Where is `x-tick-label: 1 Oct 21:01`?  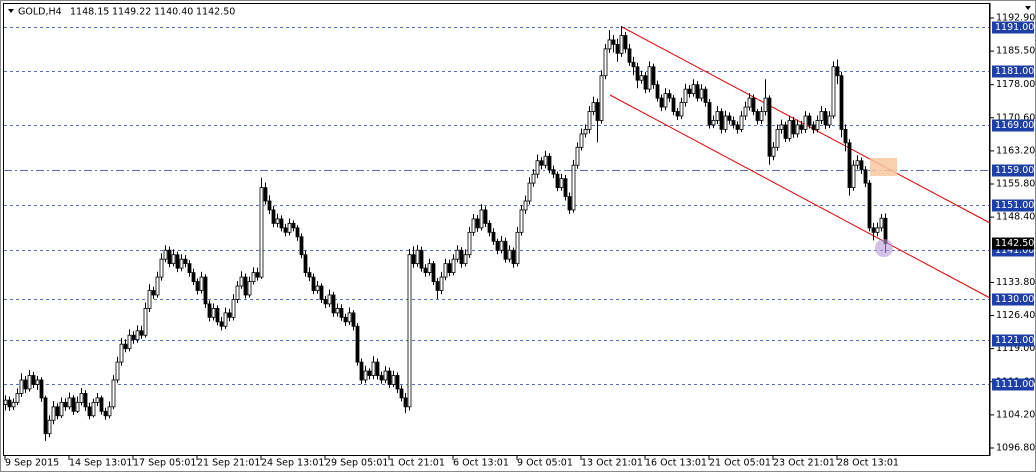 x-tick-label: 1 Oct 21:01 is located at coordinates (417, 463).